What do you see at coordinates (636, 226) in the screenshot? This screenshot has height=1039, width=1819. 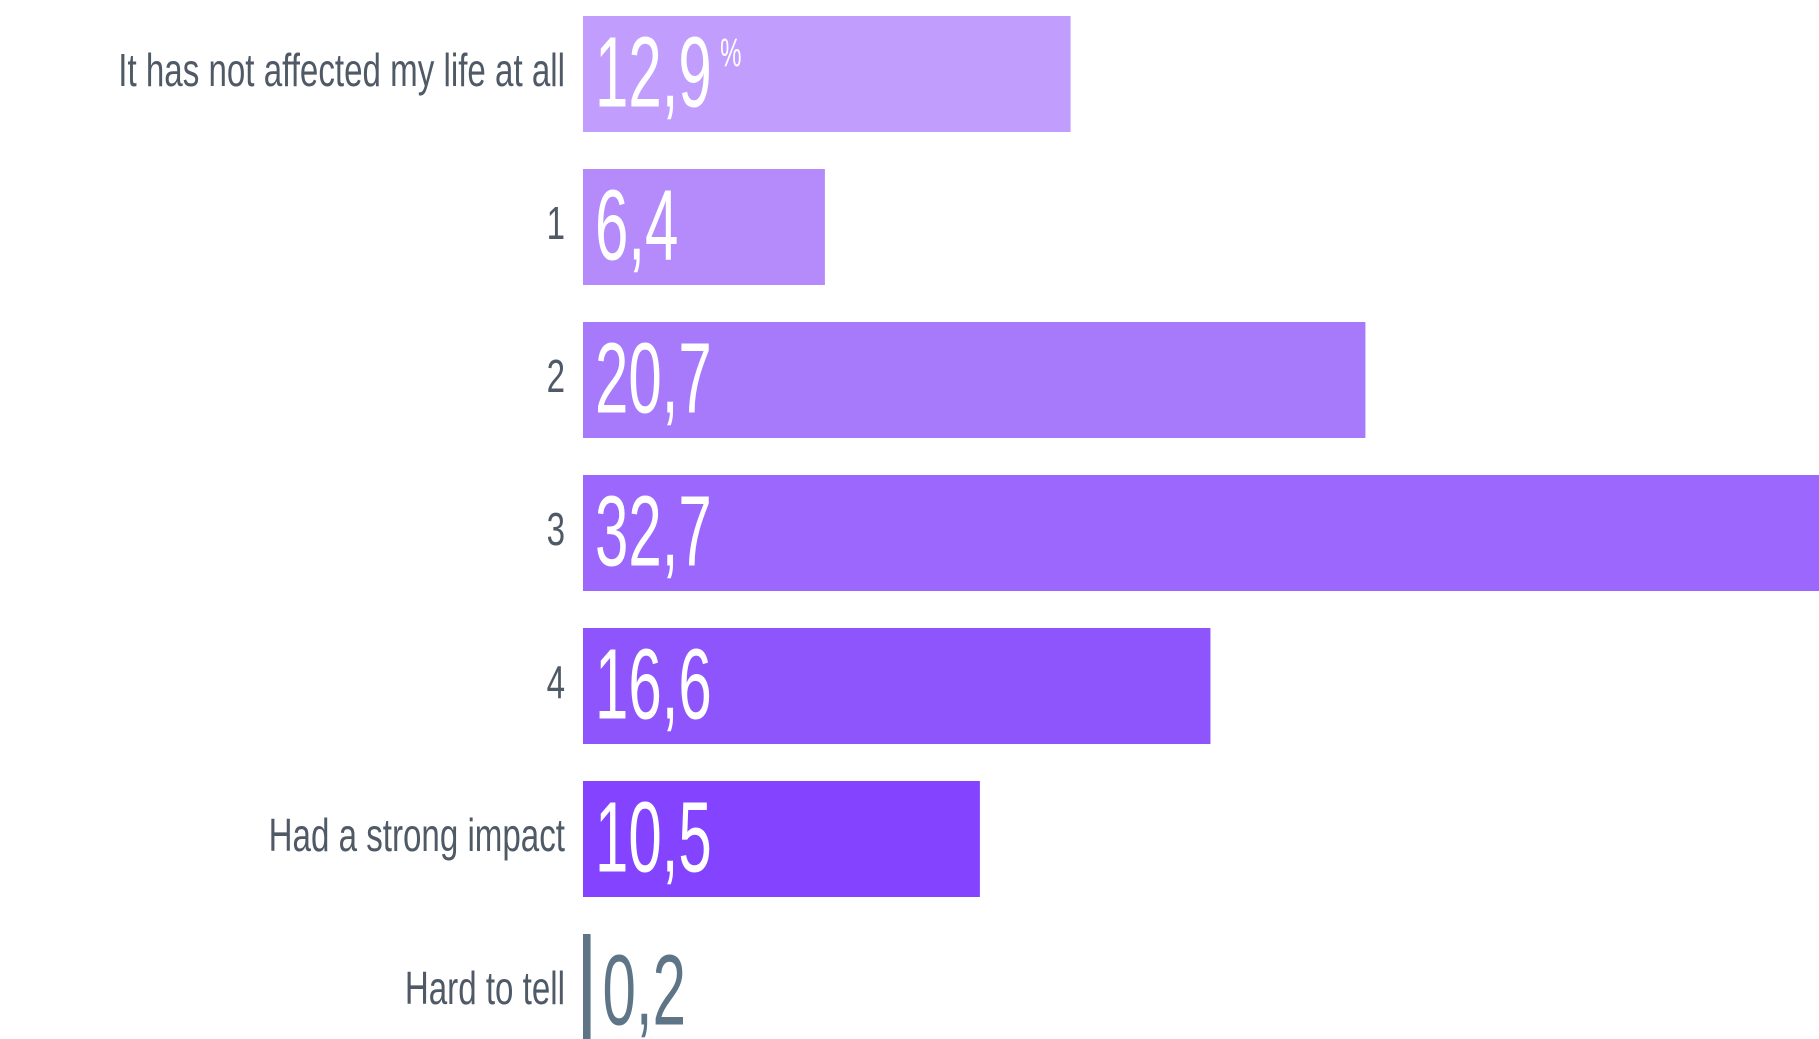 I see `value-label: 6,4` at bounding box center [636, 226].